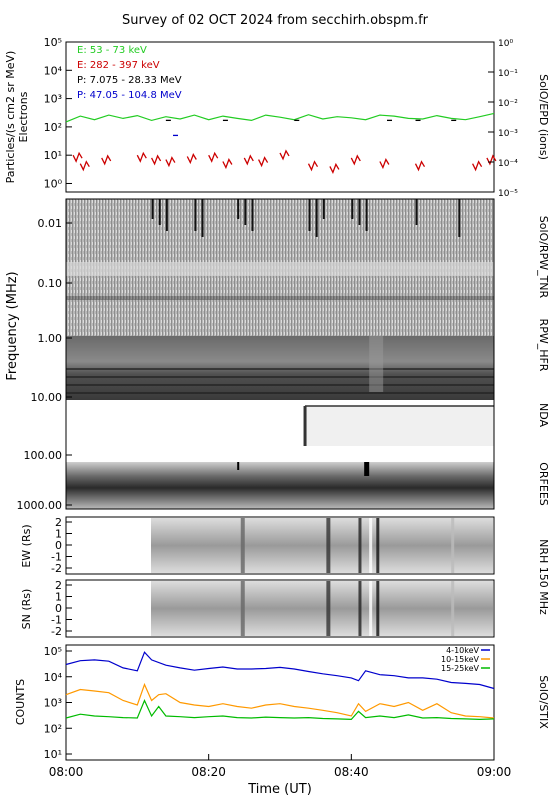  What do you see at coordinates (26, 609) in the screenshot?
I see `nrh-sn-label: SN (Rs)` at bounding box center [26, 609].